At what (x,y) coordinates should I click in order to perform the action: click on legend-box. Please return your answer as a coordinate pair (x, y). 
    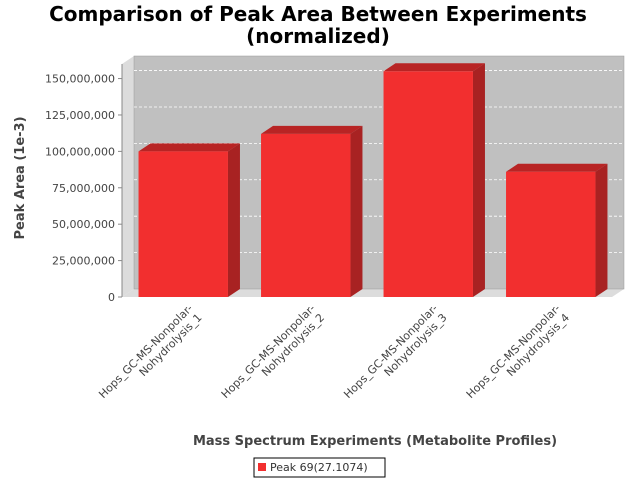
    Looking at the image, I should click on (319, 467).